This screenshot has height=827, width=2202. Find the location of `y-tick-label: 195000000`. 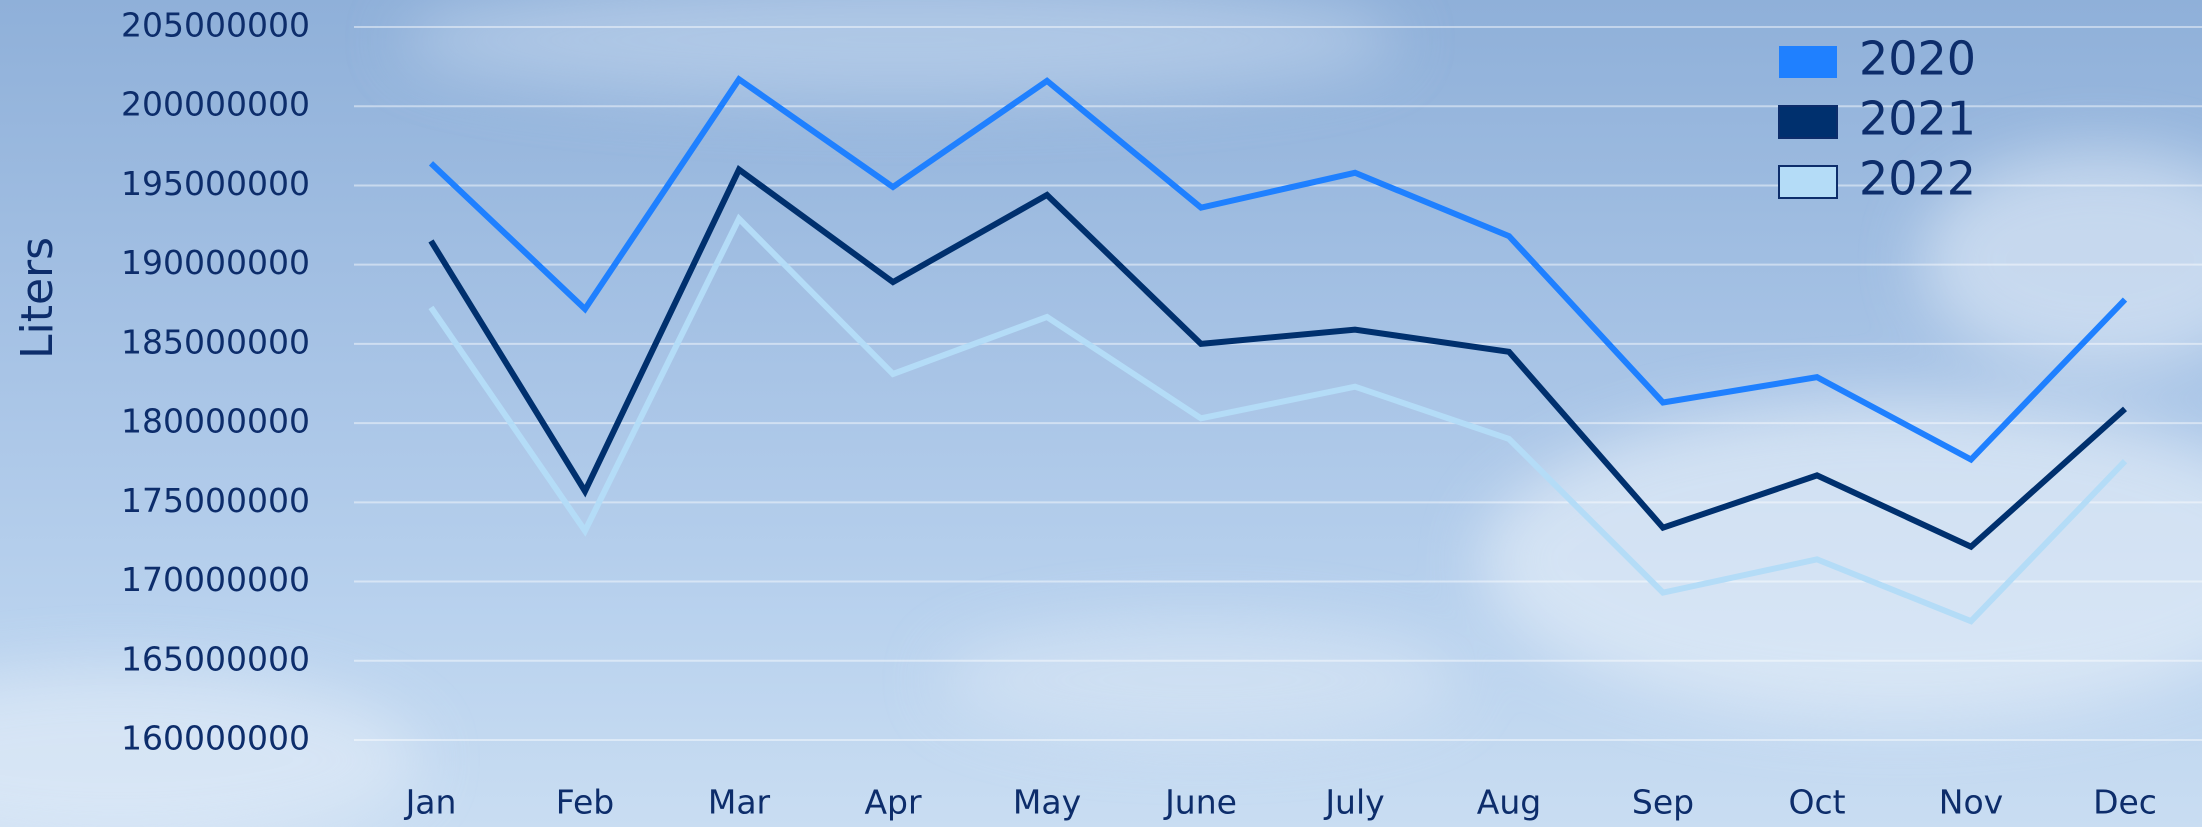

y-tick-label: 195000000 is located at coordinates (215, 183).